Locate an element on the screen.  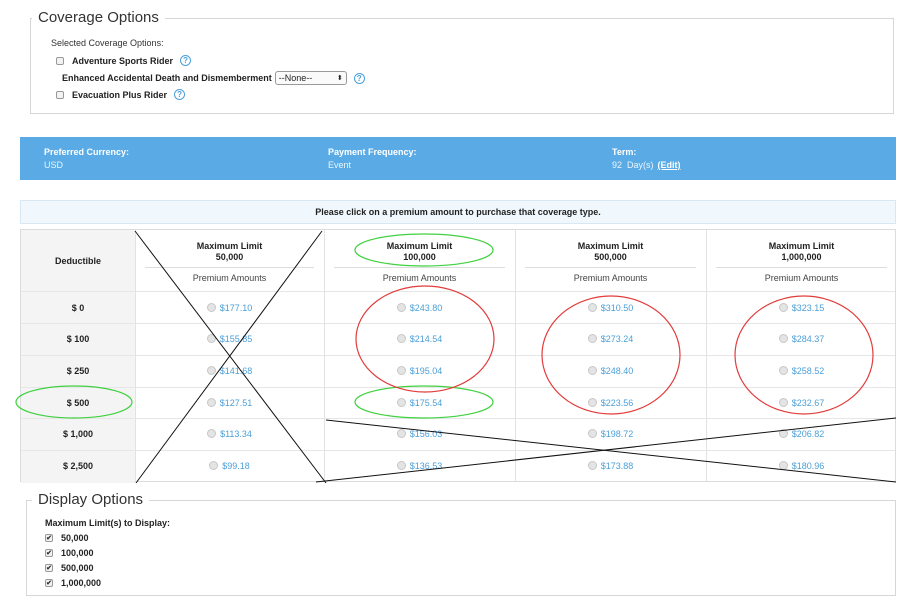
premium-option: $223.56 is located at coordinates (610, 402).